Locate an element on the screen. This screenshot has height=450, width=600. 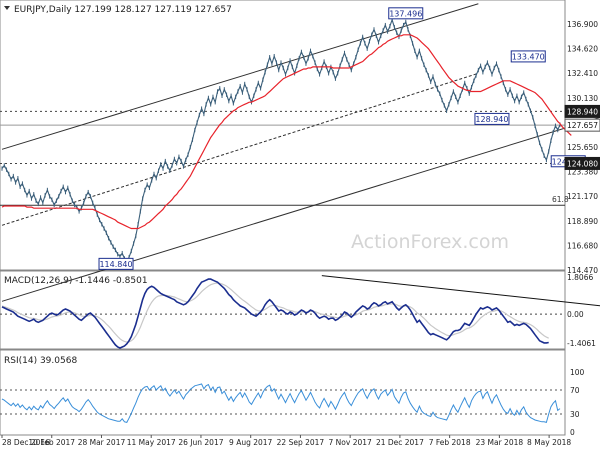
price-tag-label: 127.657 is located at coordinates (582, 125).